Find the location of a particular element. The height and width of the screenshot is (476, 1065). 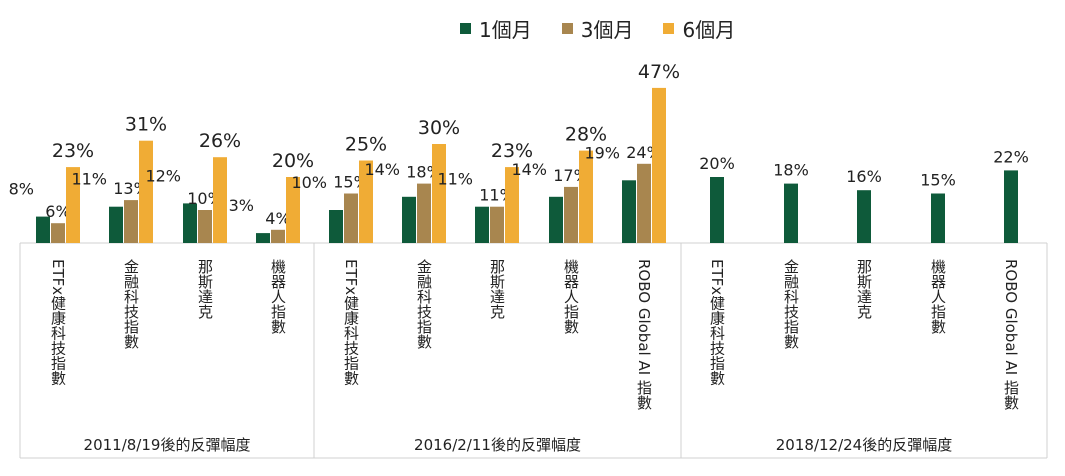

group-label-2: 2018/12/24後的反彈幅度 is located at coordinates (864, 445).